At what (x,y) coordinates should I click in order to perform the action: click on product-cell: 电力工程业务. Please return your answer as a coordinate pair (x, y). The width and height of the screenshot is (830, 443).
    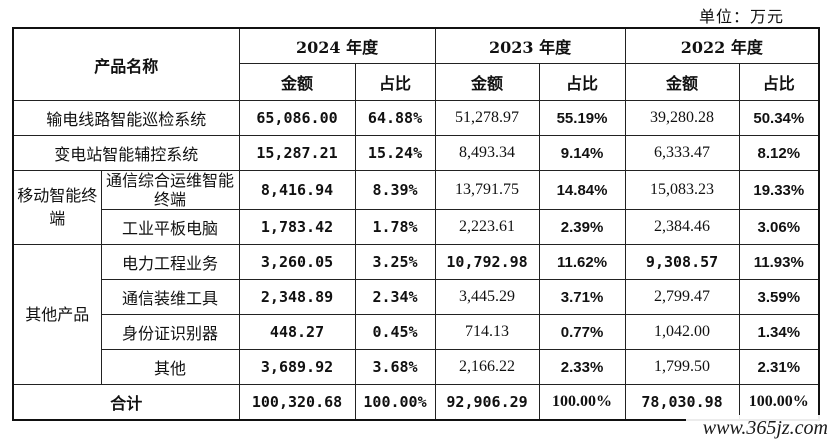
    Looking at the image, I should click on (170, 262).